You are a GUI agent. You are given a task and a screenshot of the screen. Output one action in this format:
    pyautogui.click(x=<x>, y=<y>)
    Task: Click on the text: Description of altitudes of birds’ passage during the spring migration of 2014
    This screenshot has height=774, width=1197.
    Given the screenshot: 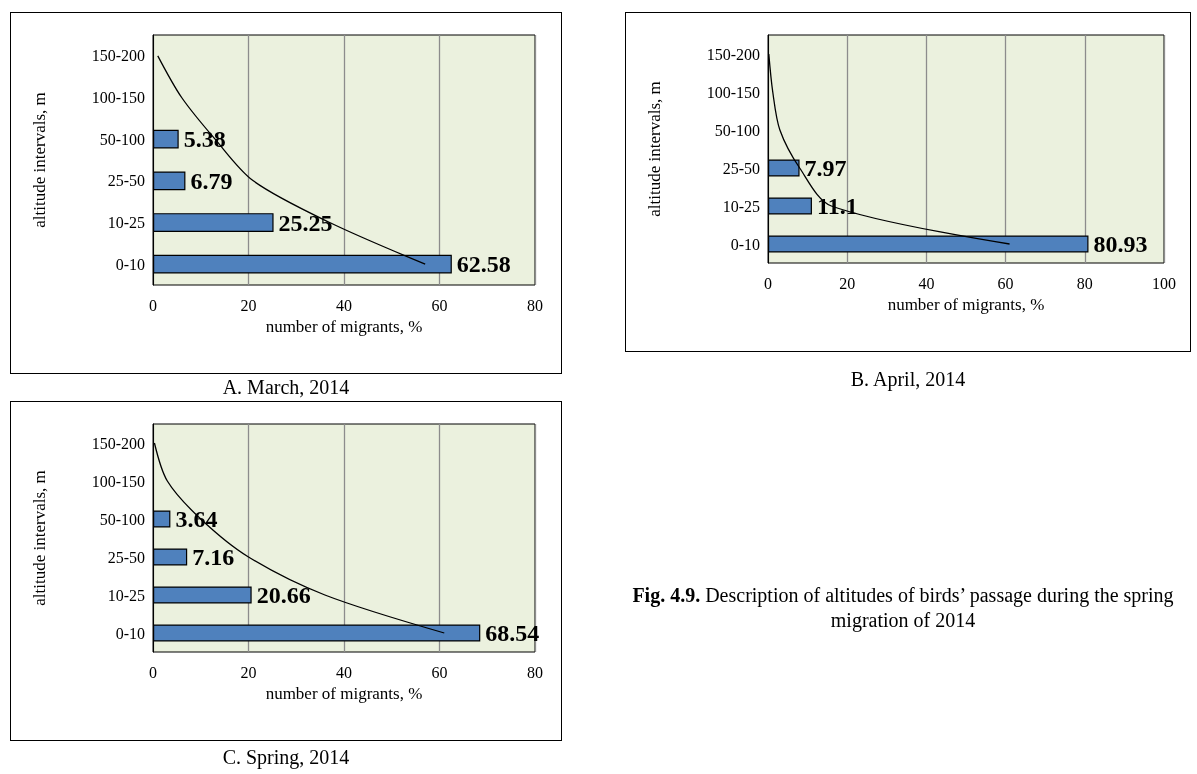 What is the action you would take?
    pyautogui.click(x=939, y=607)
    